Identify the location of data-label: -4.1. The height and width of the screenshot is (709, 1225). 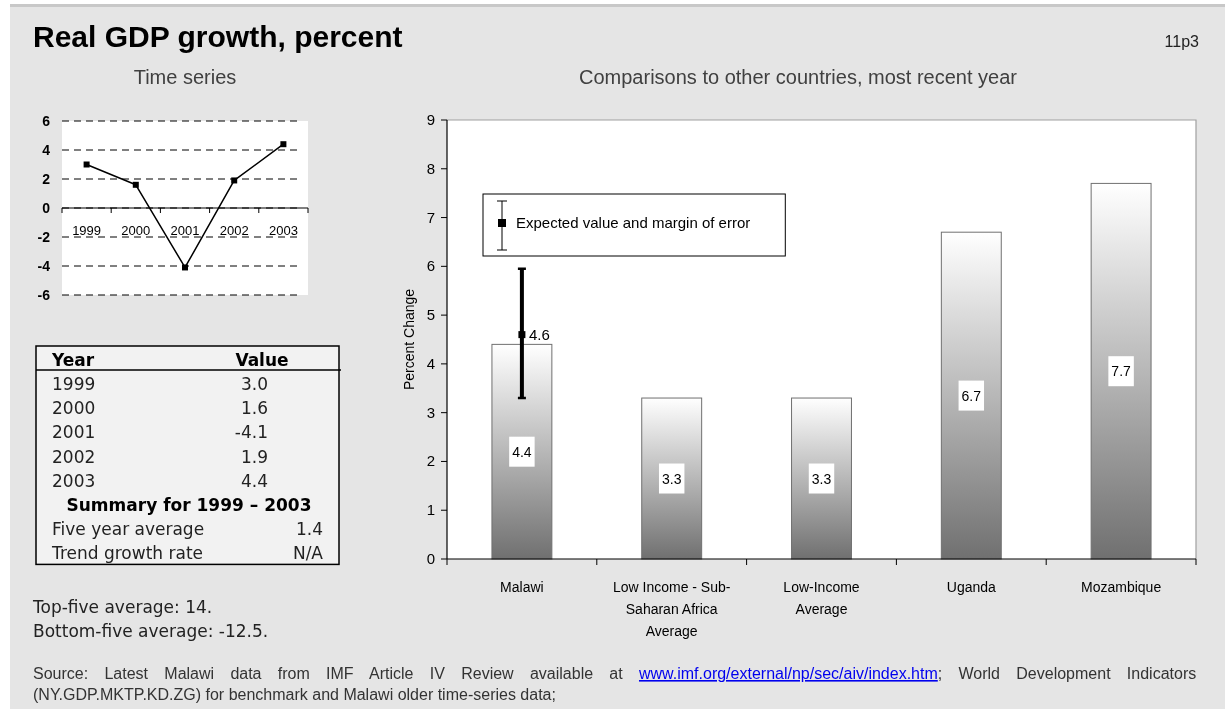
(251, 432).